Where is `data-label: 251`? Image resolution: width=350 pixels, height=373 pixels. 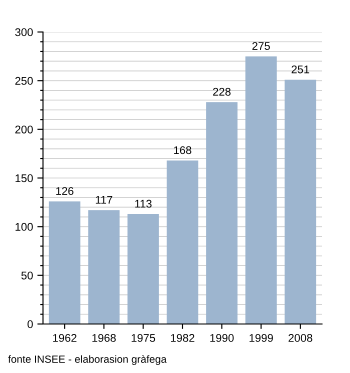 data-label: 251 is located at coordinates (301, 69).